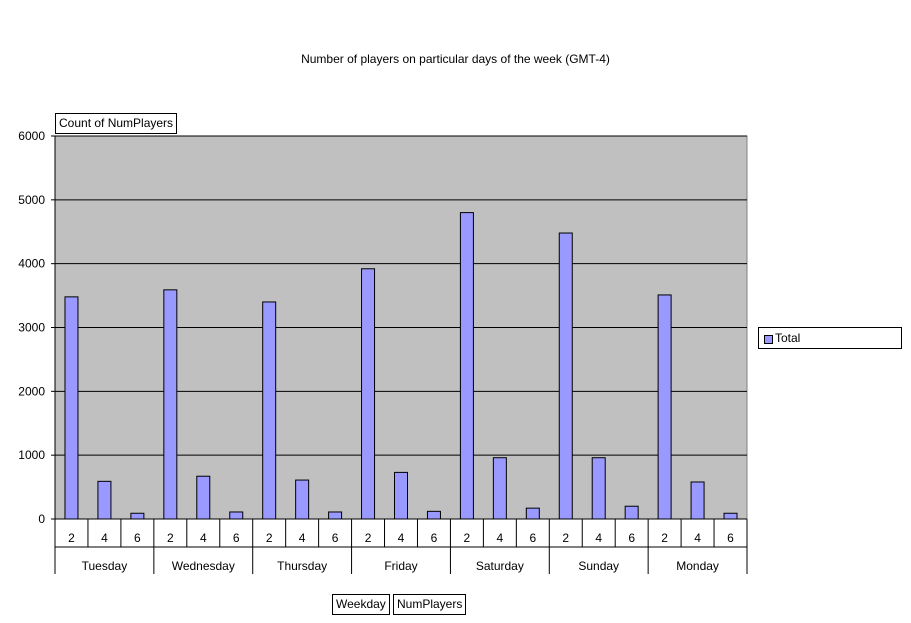 The image size is (911, 623). What do you see at coordinates (116, 123) in the screenshot?
I see `data-field-button: Count of NumPlayers` at bounding box center [116, 123].